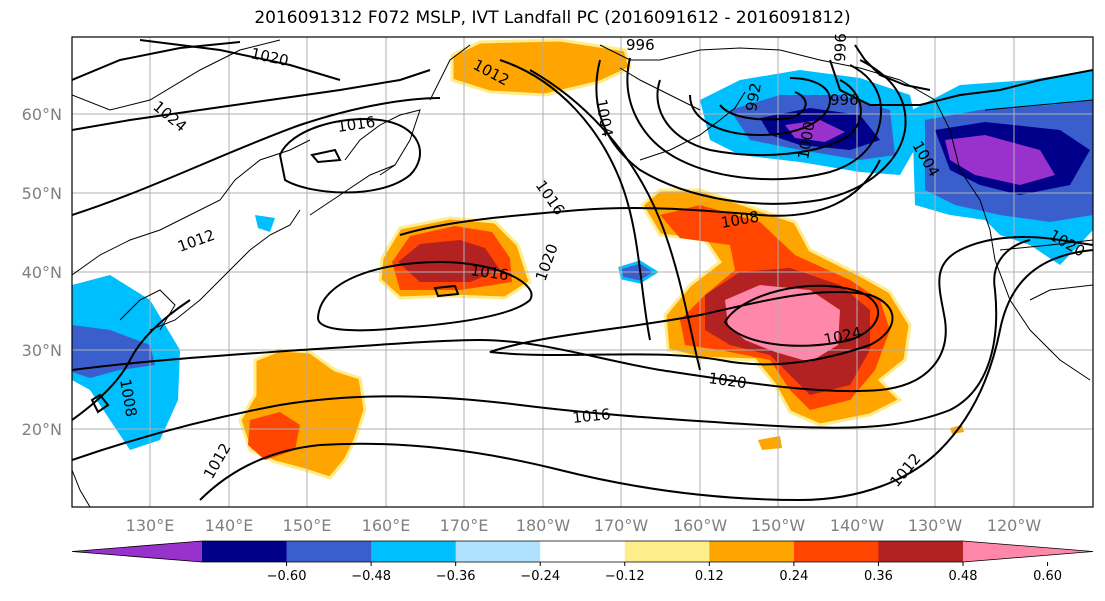  Describe the element at coordinates (229, 525) in the screenshot. I see `longitude-label: 140°E` at that location.